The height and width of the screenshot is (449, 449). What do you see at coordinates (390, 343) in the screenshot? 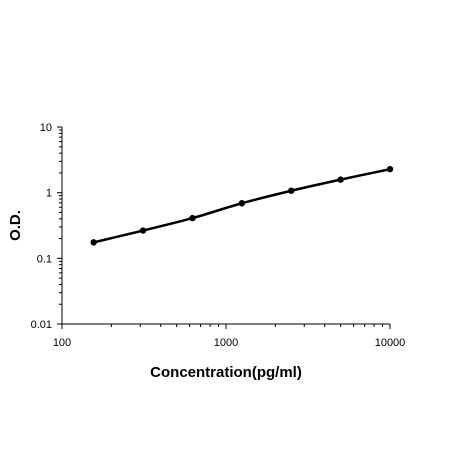
I see `x-tick-label: 10000` at bounding box center [390, 343].